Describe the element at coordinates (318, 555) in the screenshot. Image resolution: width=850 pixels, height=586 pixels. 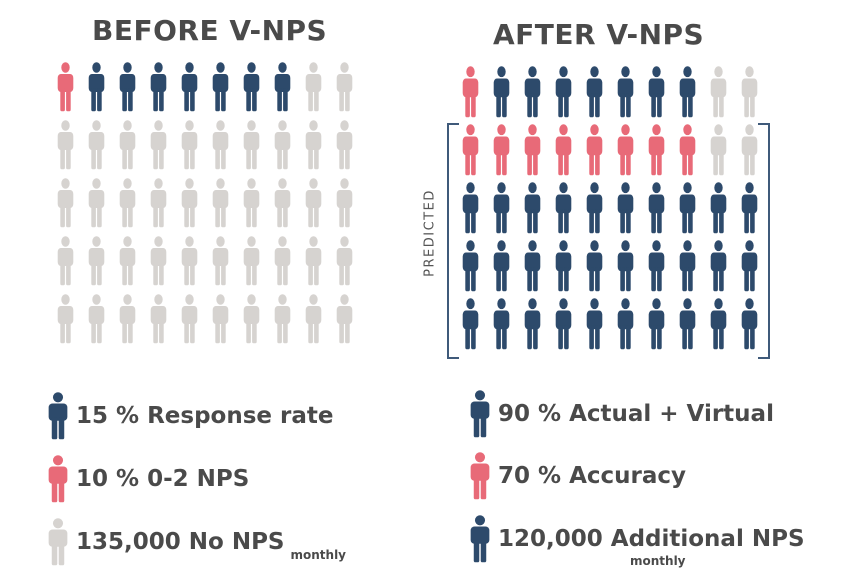
I see `legend-monthly: monthly` at that location.